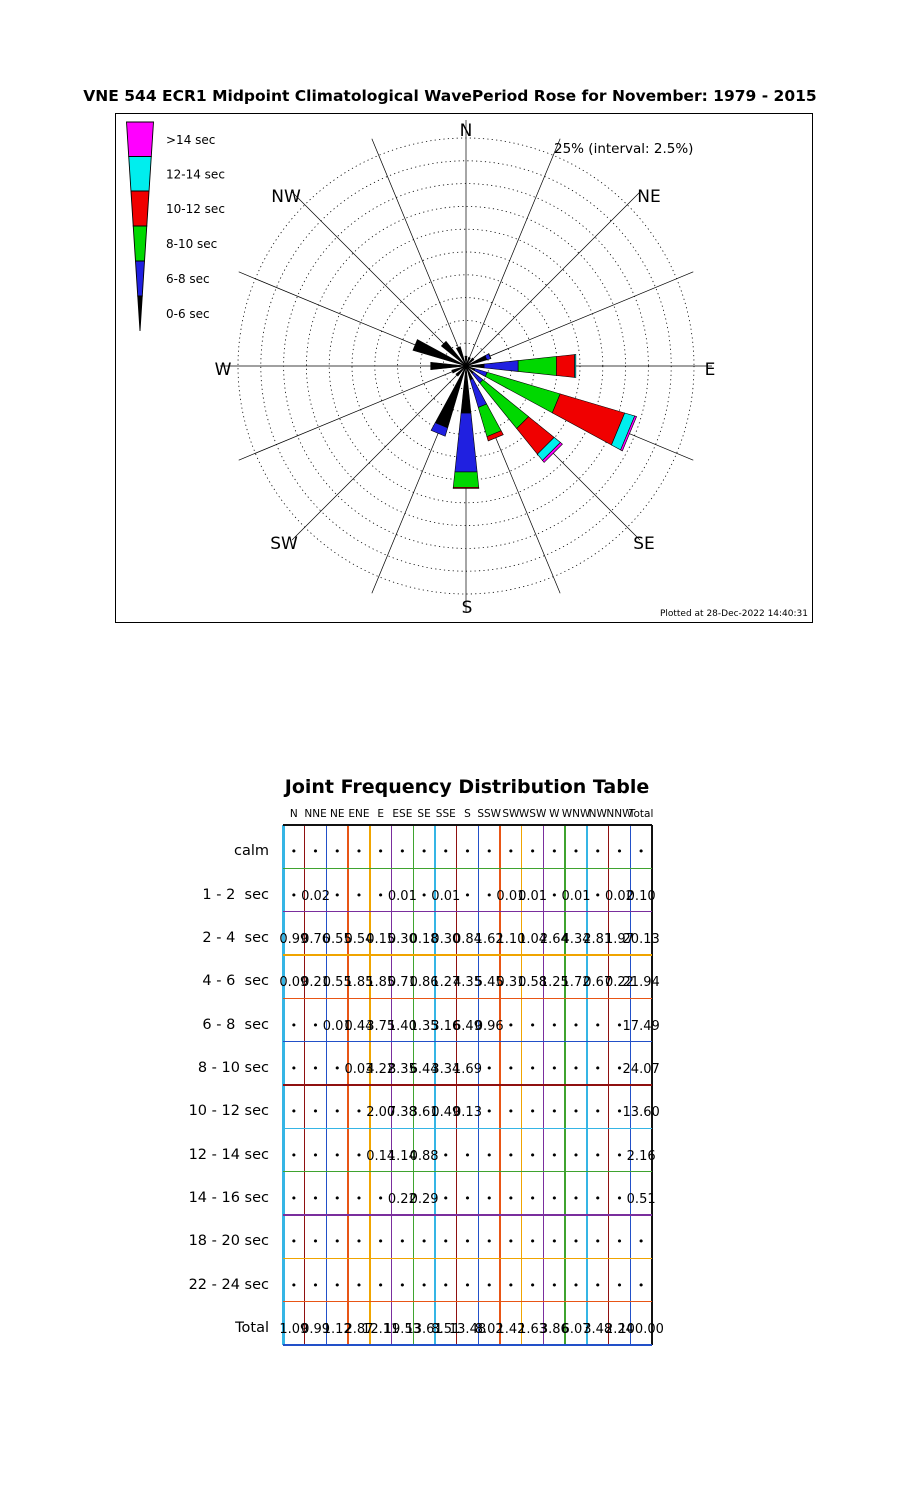 The image size is (900, 1500). Describe the element at coordinates (473, 359) in the screenshot. I see `rose-wedge-NE-6-8sec` at that location.